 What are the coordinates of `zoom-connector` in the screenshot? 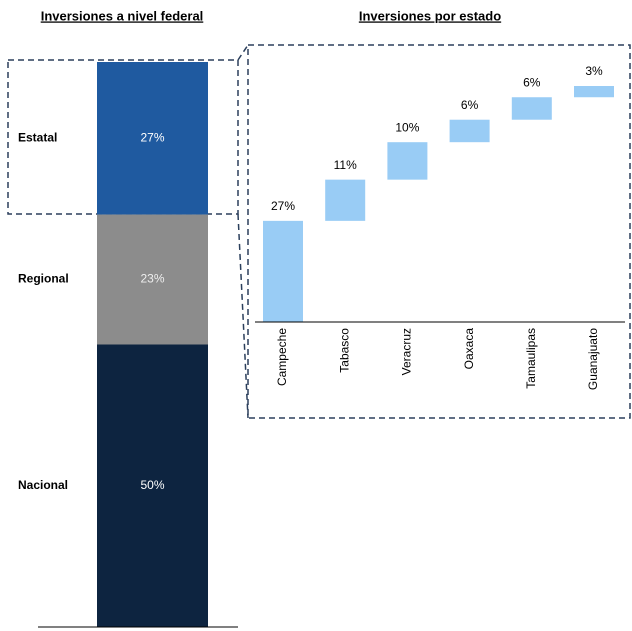 It's located at (243, 231).